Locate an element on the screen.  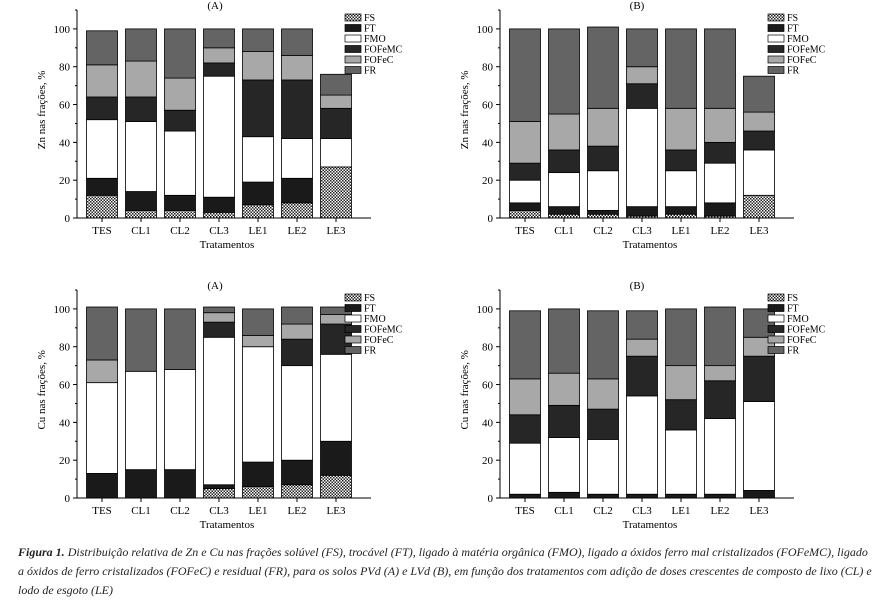
x-axis-title: Tratamentos is located at coordinates (227, 245).